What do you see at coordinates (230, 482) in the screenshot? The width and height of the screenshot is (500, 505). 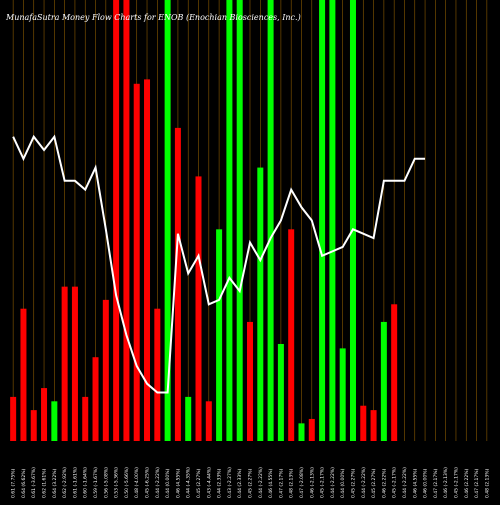 I see `x-tick-label: 0.43 (-2.27%)` at bounding box center [230, 482].